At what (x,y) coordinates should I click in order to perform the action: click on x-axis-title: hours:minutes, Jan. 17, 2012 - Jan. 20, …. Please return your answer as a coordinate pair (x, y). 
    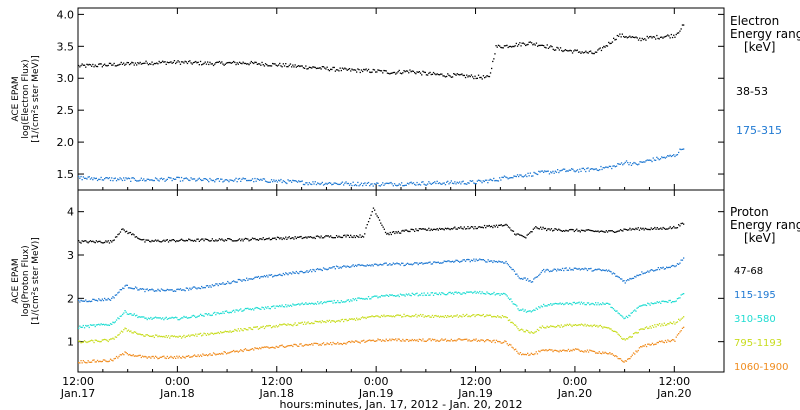
    Looking at the image, I should click on (401, 404).